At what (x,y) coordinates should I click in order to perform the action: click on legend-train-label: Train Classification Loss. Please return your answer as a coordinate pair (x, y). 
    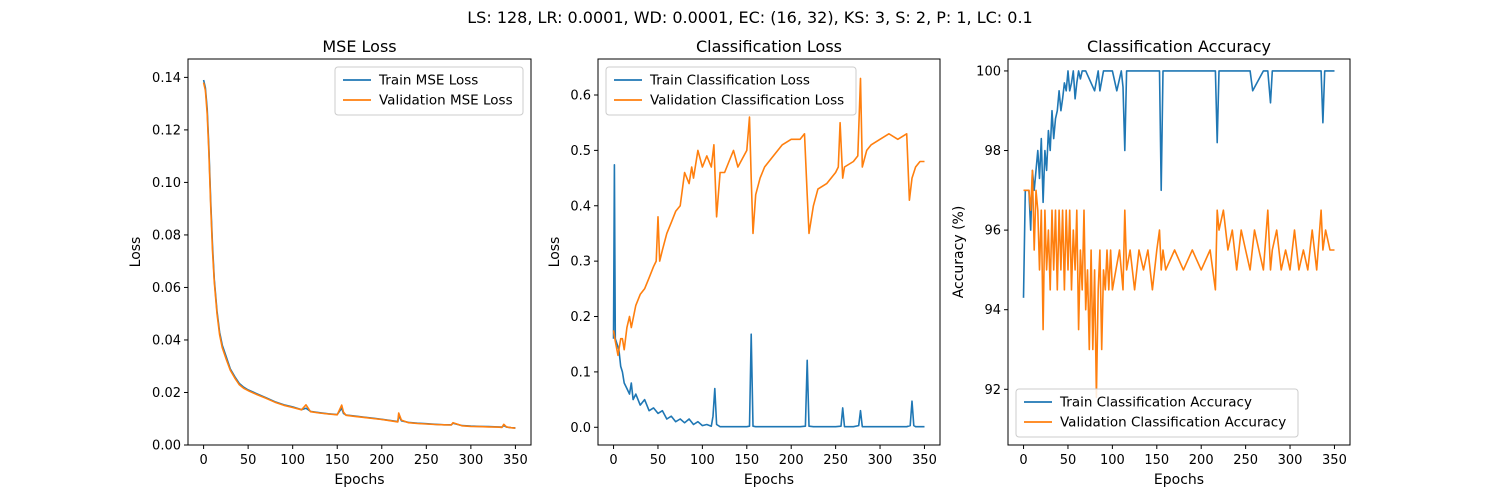
    Looking at the image, I should click on (729, 81).